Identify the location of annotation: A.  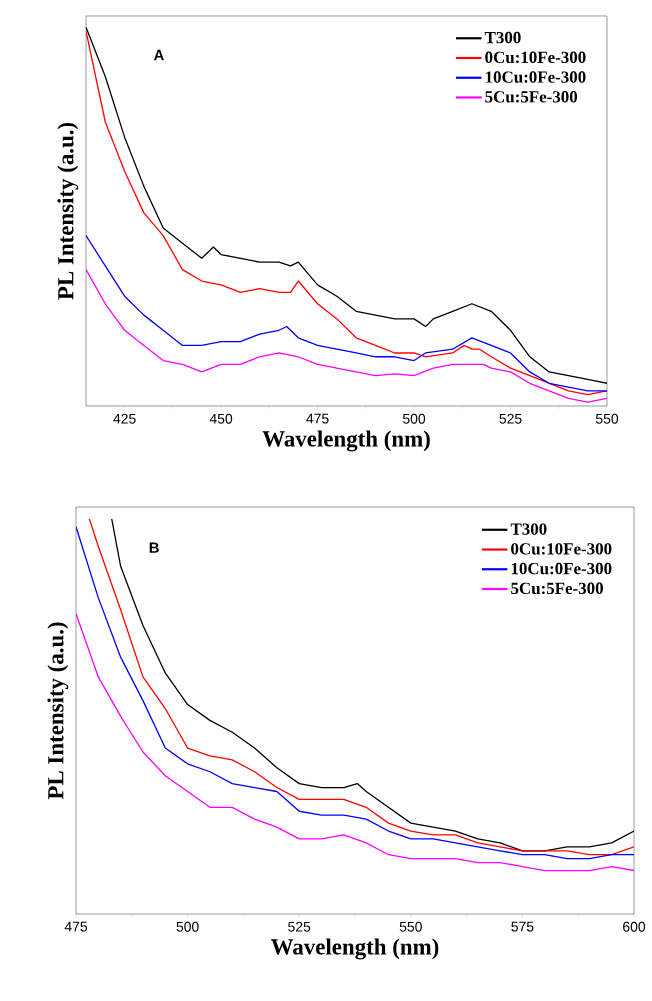
(158, 55).